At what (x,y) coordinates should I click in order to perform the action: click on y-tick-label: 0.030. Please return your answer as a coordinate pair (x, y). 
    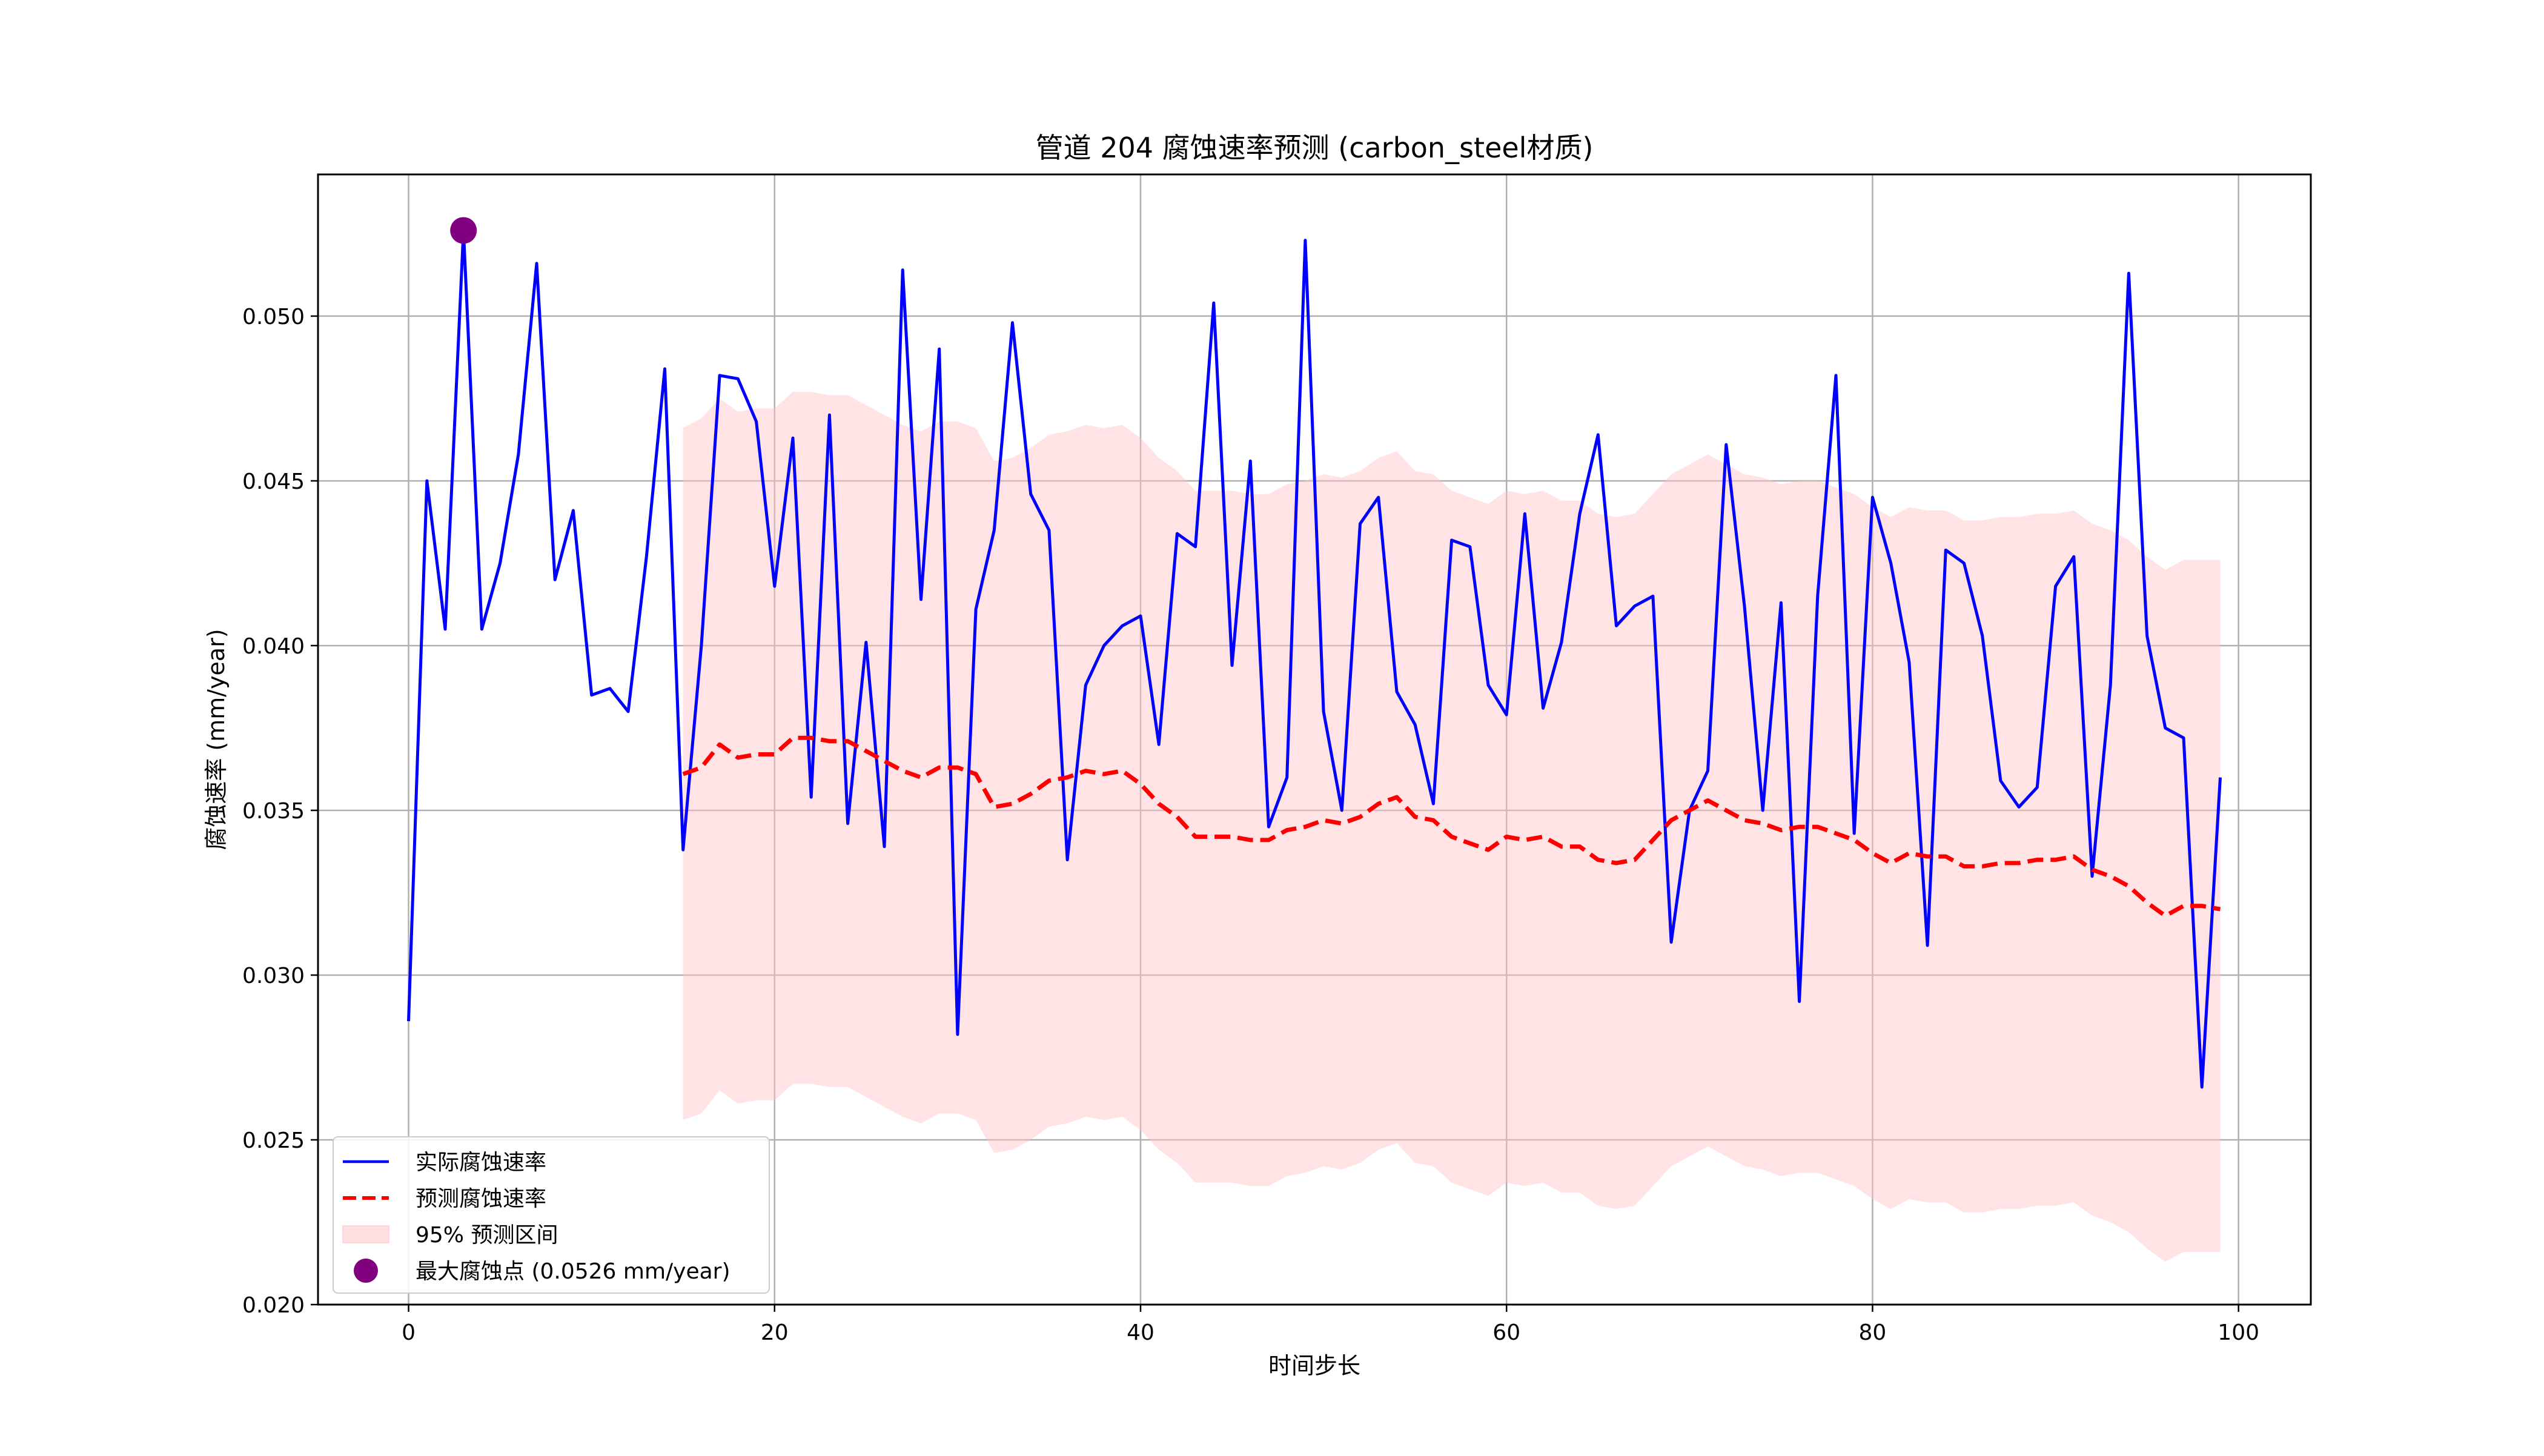
    Looking at the image, I should click on (273, 976).